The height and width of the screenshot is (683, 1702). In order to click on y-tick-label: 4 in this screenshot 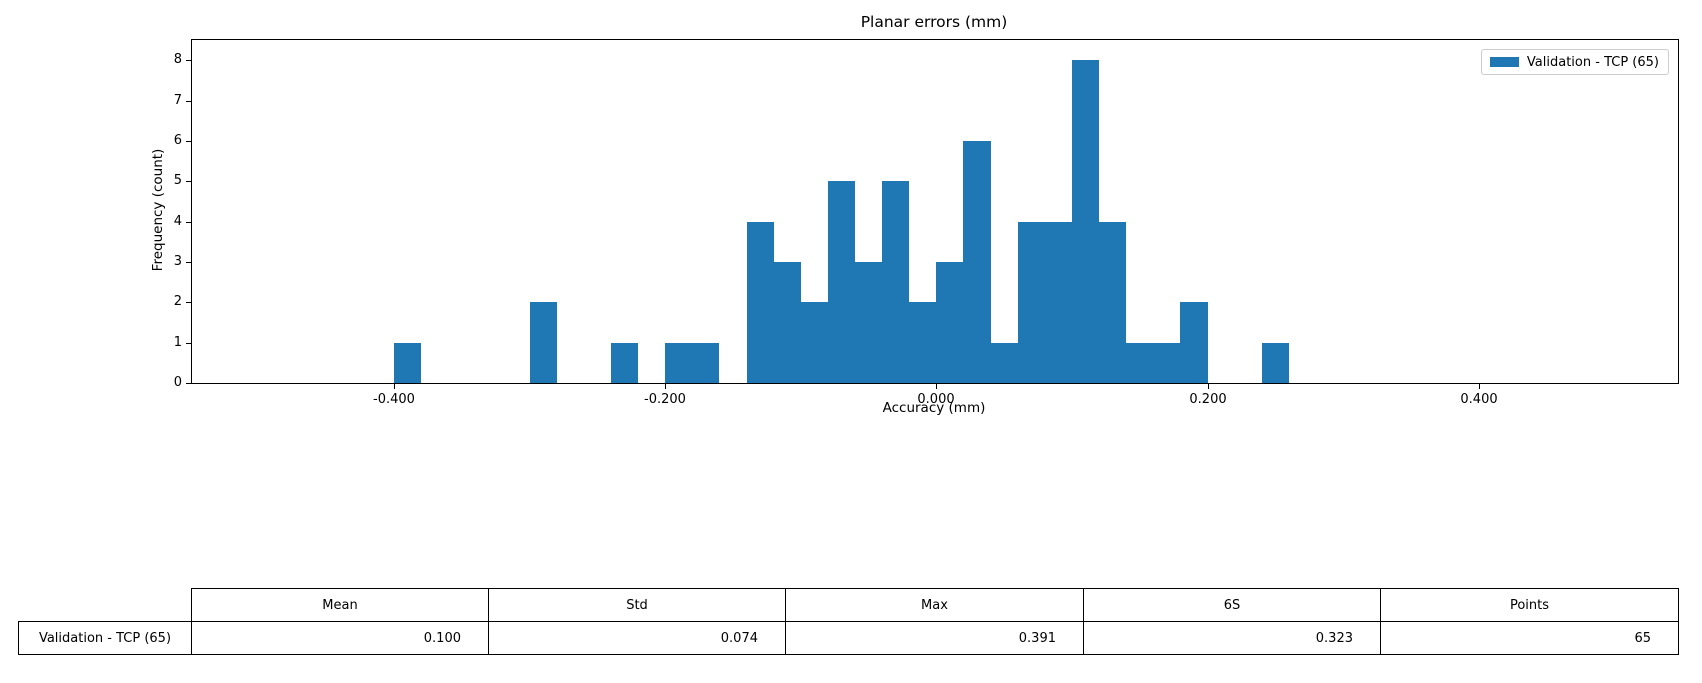, I will do `click(177, 221)`.